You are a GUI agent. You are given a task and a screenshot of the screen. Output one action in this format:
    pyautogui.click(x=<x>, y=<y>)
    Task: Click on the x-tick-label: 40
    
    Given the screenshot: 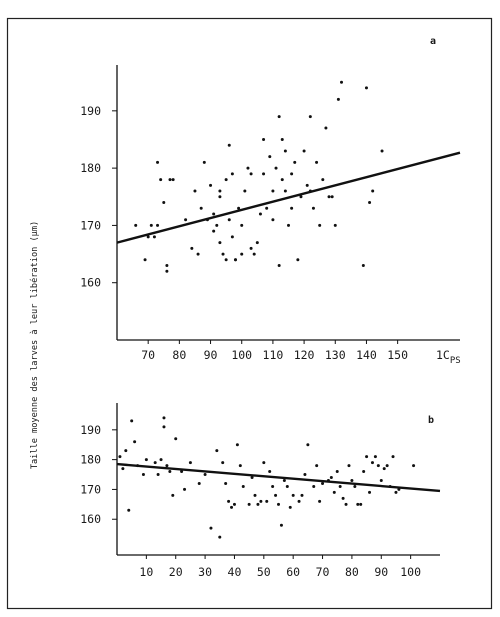 What is the action you would take?
    pyautogui.click(x=235, y=572)
    